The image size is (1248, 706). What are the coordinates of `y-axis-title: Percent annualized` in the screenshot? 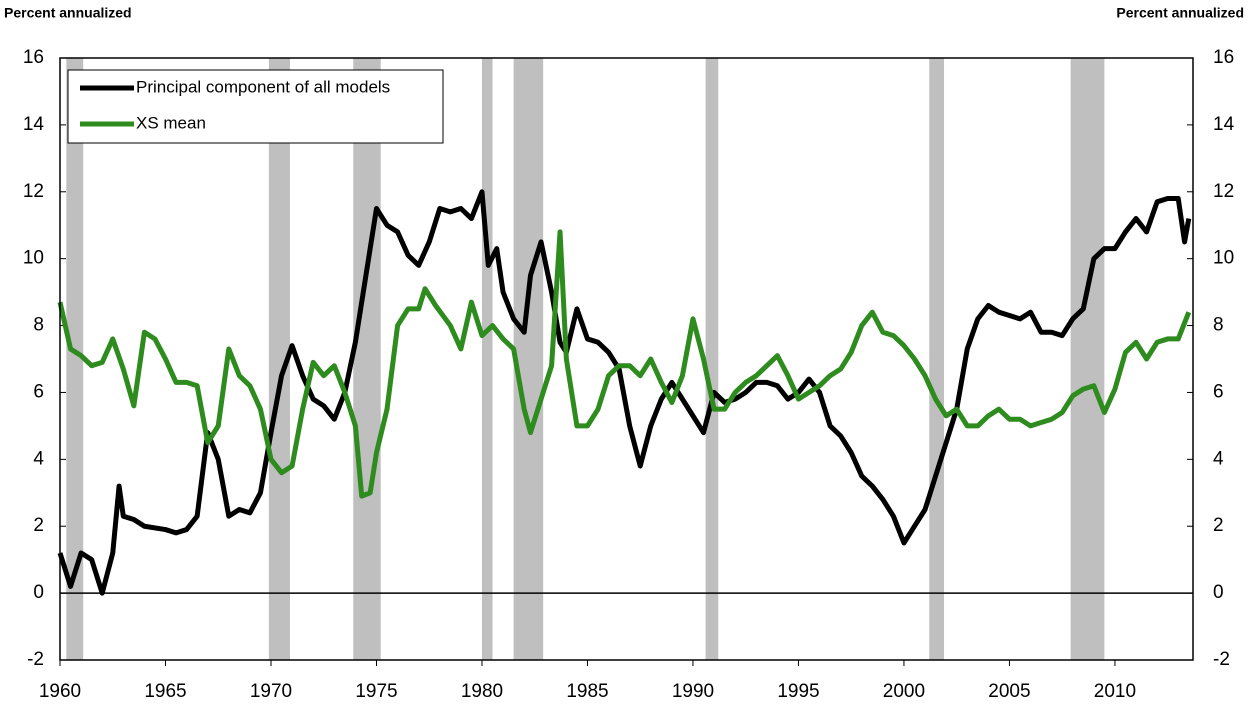 It's located at (68, 13).